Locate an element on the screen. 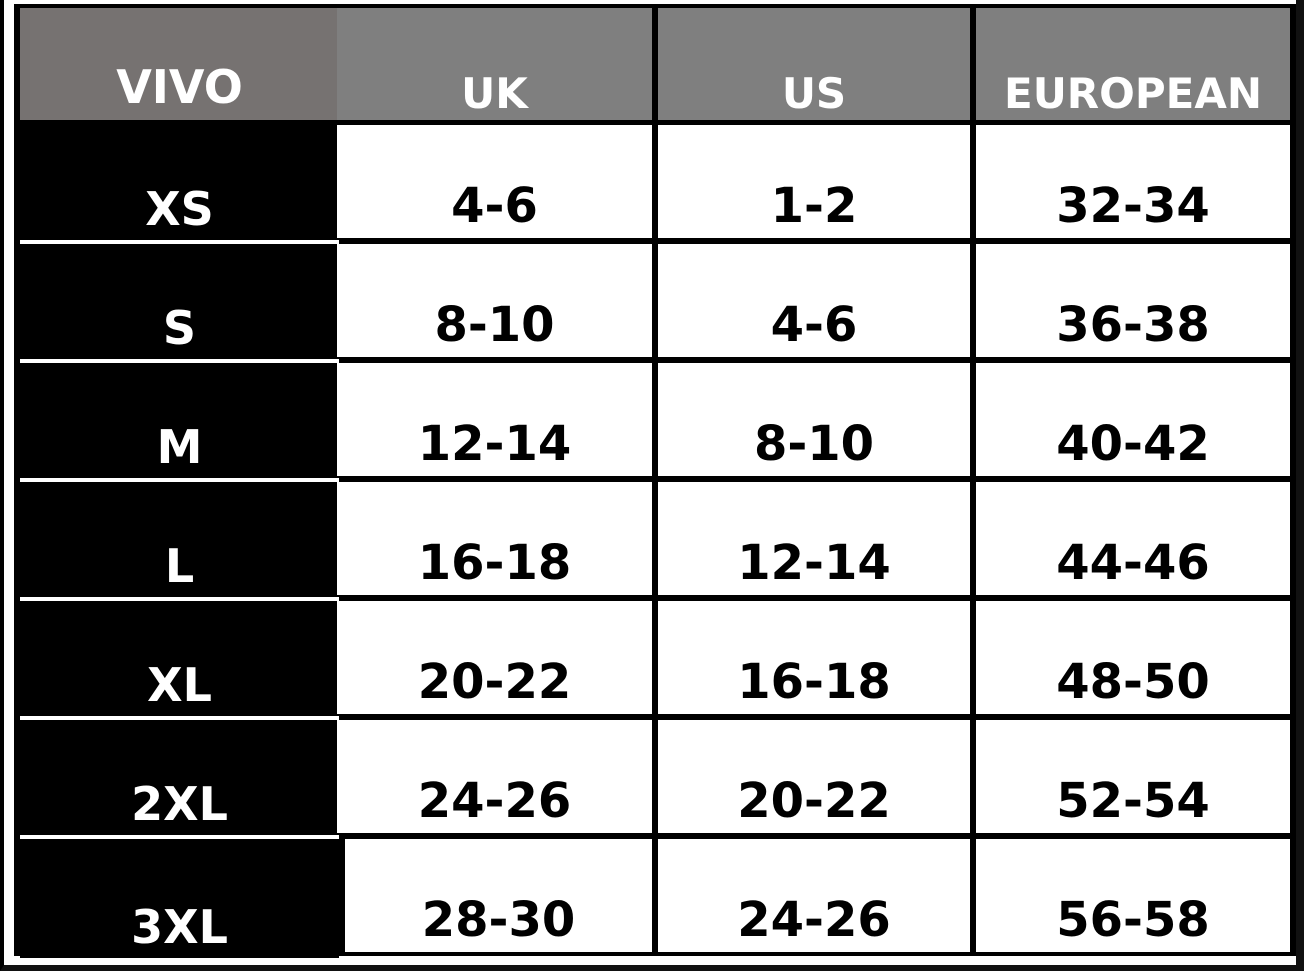  size-value-cell-us: 4-6 is located at coordinates (814, 300).